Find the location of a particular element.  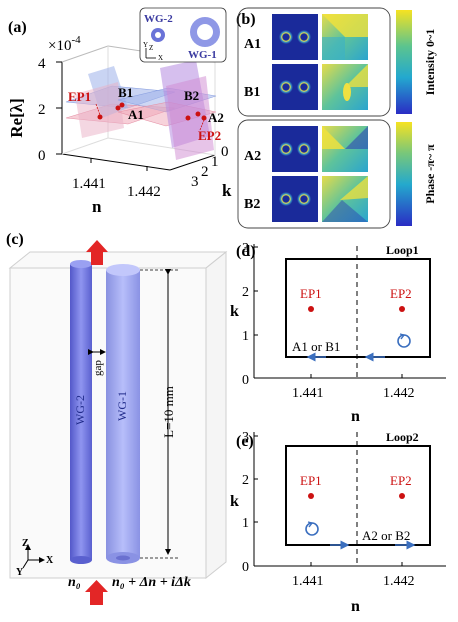

ep1-dot is located at coordinates (100, 117).